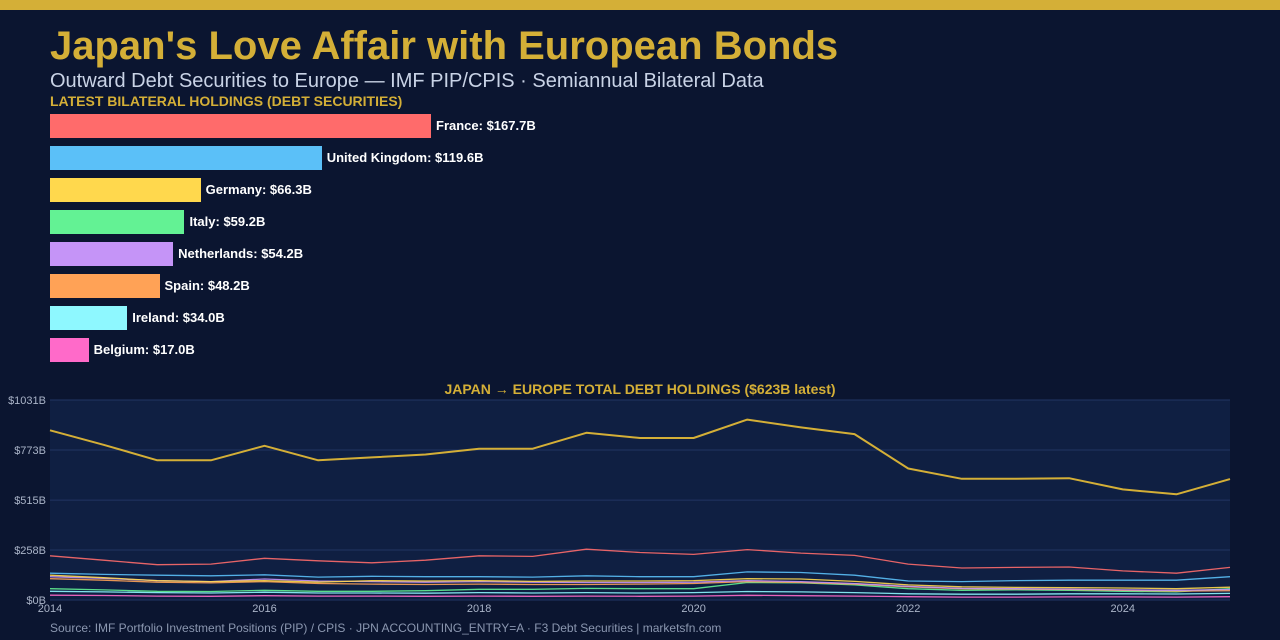 The image size is (1280, 640). What do you see at coordinates (27, 401) in the screenshot?
I see `y-tick-label: $1031B` at bounding box center [27, 401].